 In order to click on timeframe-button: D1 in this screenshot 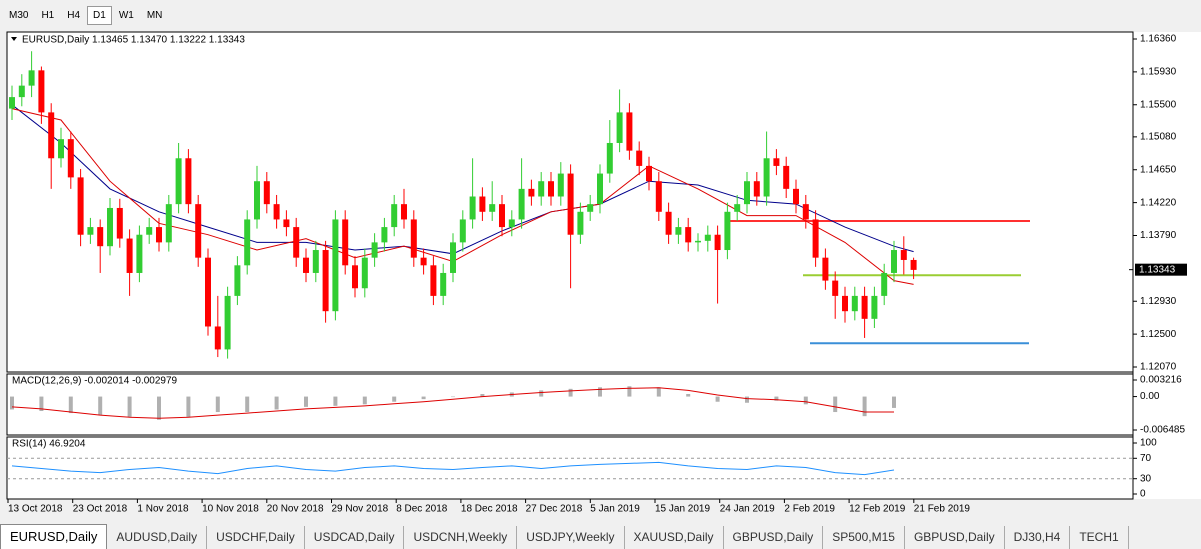, I will do `click(99, 15)`.